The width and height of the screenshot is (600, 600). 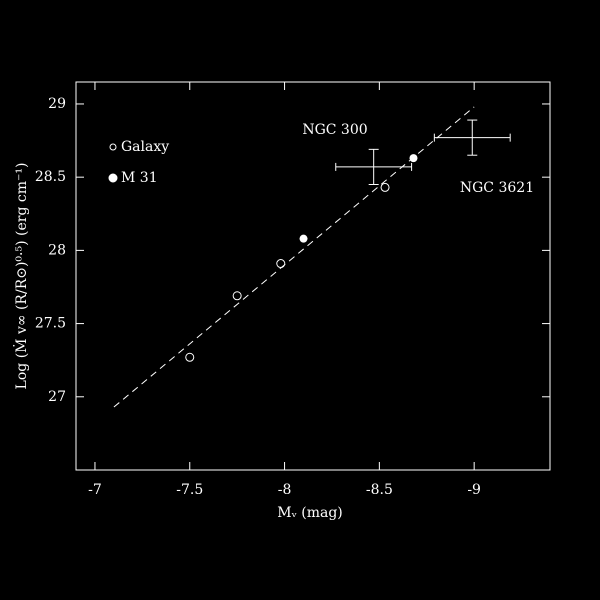 I want to click on legend-label: M 31, so click(x=139, y=178).